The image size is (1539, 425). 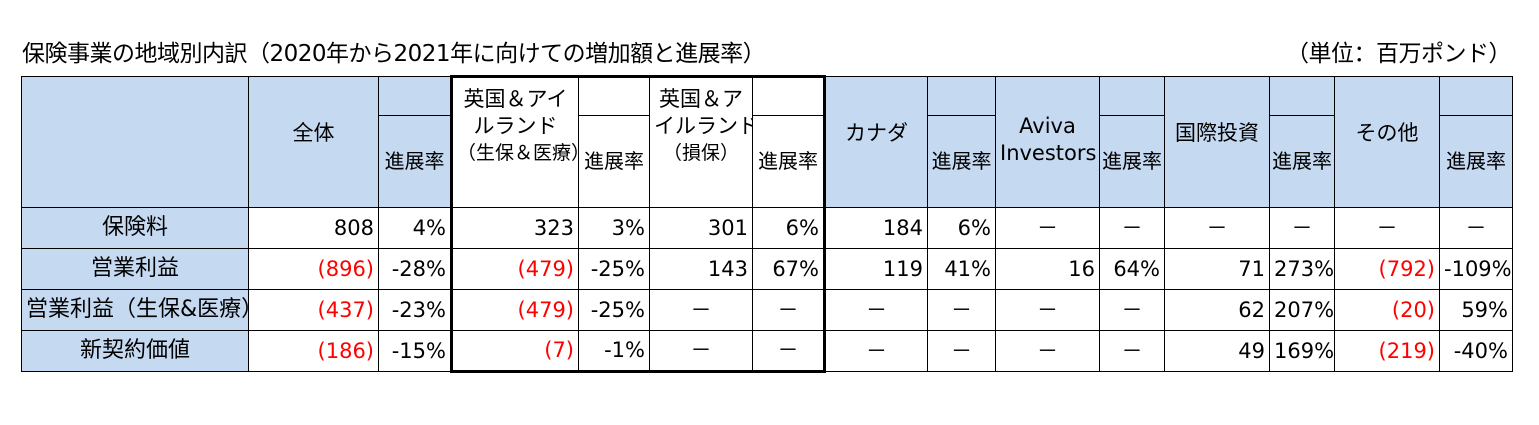 What do you see at coordinates (1387, 269) in the screenshot?
I see `cell-value: (792)` at bounding box center [1387, 269].